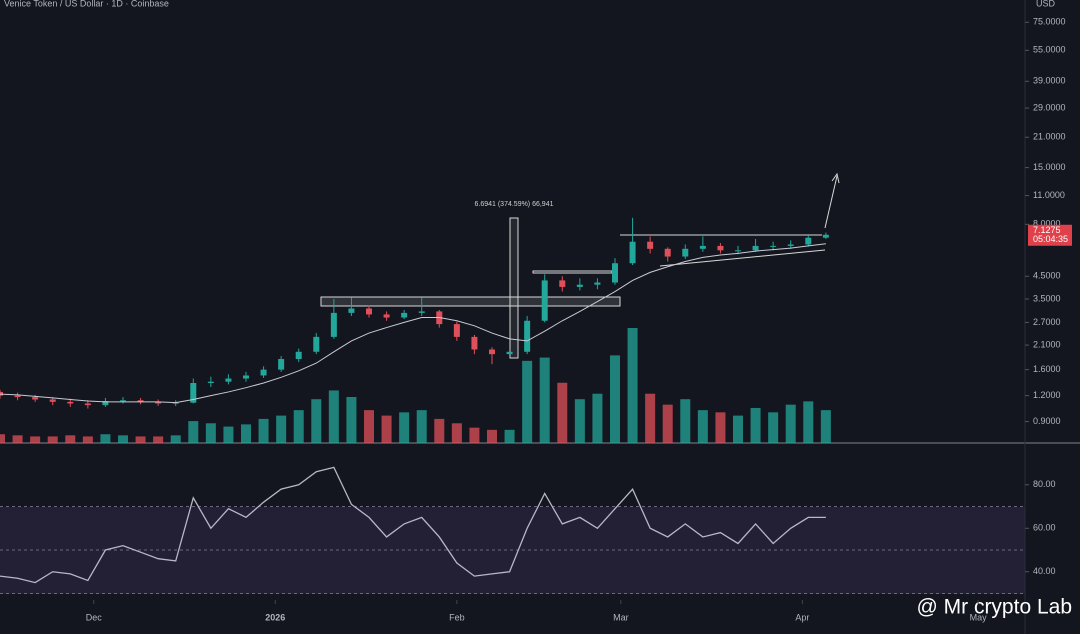 The height and width of the screenshot is (634, 1080). Describe the element at coordinates (470, 301) in the screenshot. I see `range-box` at that location.